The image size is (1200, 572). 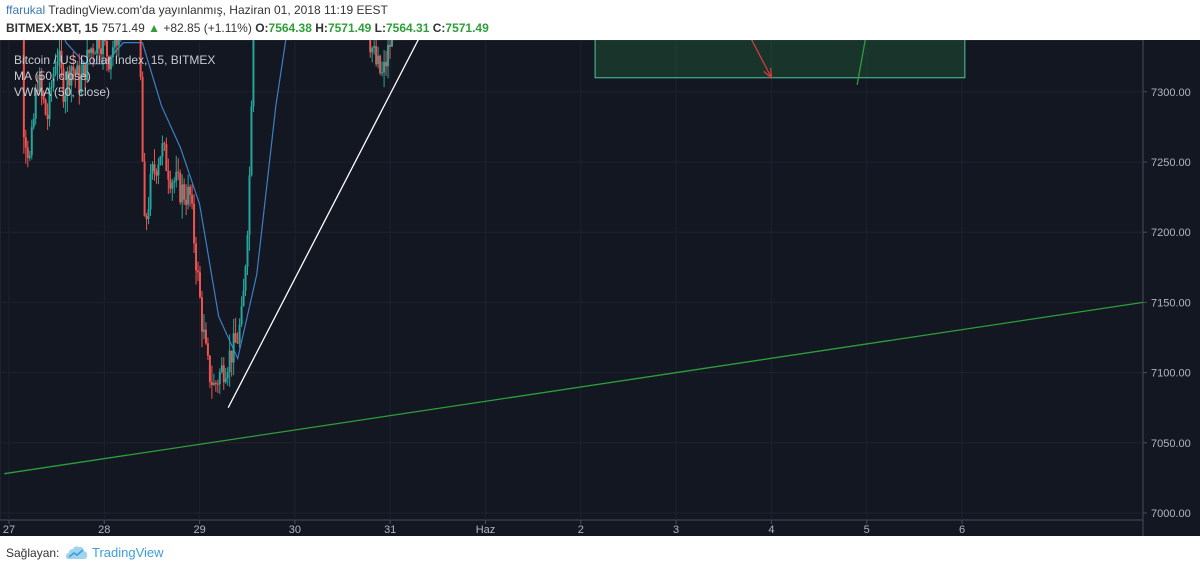 I want to click on change-value: +82.85 (+1.11%), so click(x=207, y=28).